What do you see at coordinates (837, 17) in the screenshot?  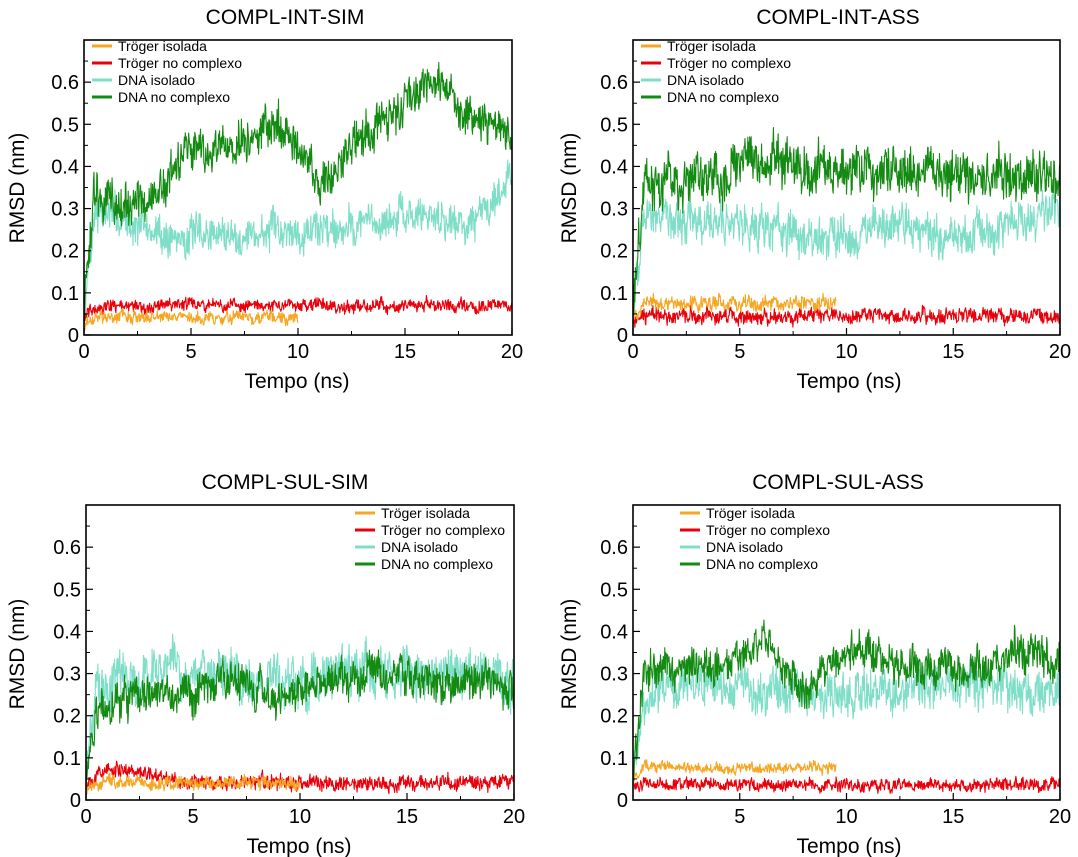 I see `panel-title: COMPL-INT-ASS` at bounding box center [837, 17].